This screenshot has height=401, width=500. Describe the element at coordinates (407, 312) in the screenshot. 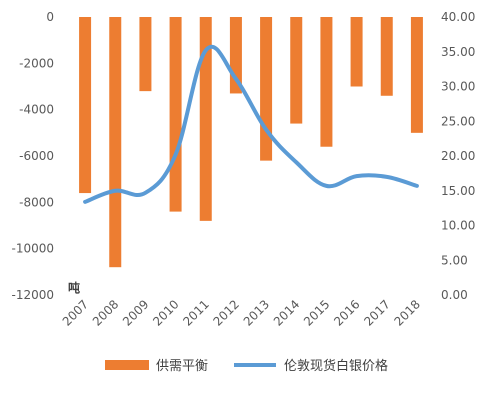

I see `x-axis-tick-label: 2018` at that location.